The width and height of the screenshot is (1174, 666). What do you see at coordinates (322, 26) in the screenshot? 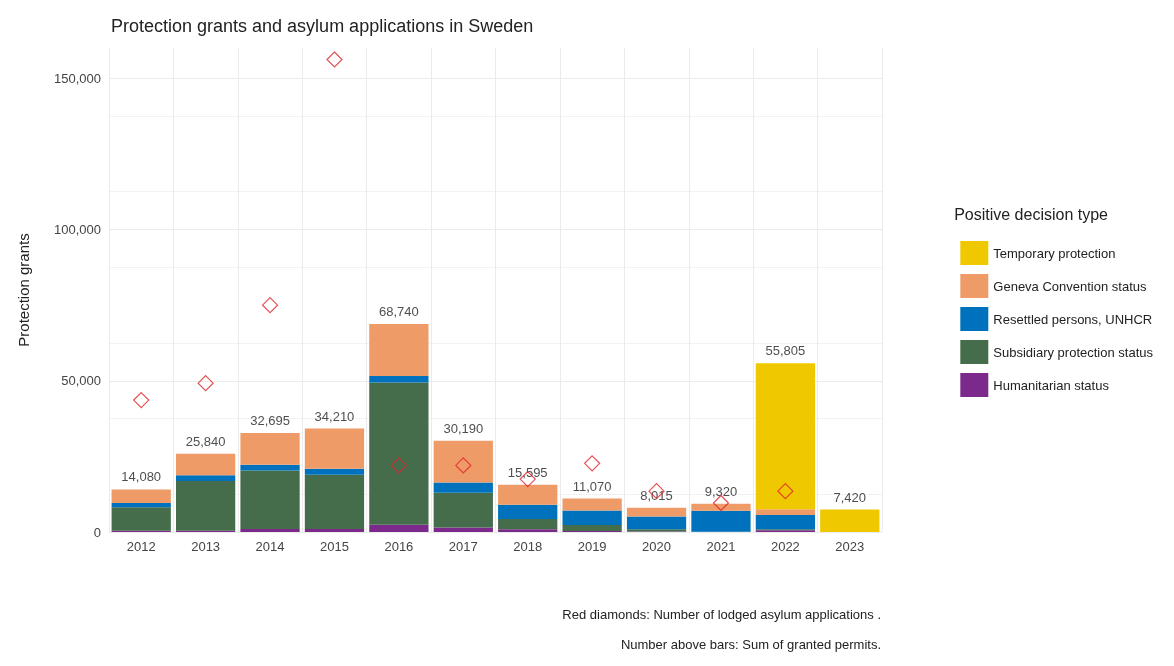
I see `chart-title: Protection grants and asylum applications in Sweden` at bounding box center [322, 26].